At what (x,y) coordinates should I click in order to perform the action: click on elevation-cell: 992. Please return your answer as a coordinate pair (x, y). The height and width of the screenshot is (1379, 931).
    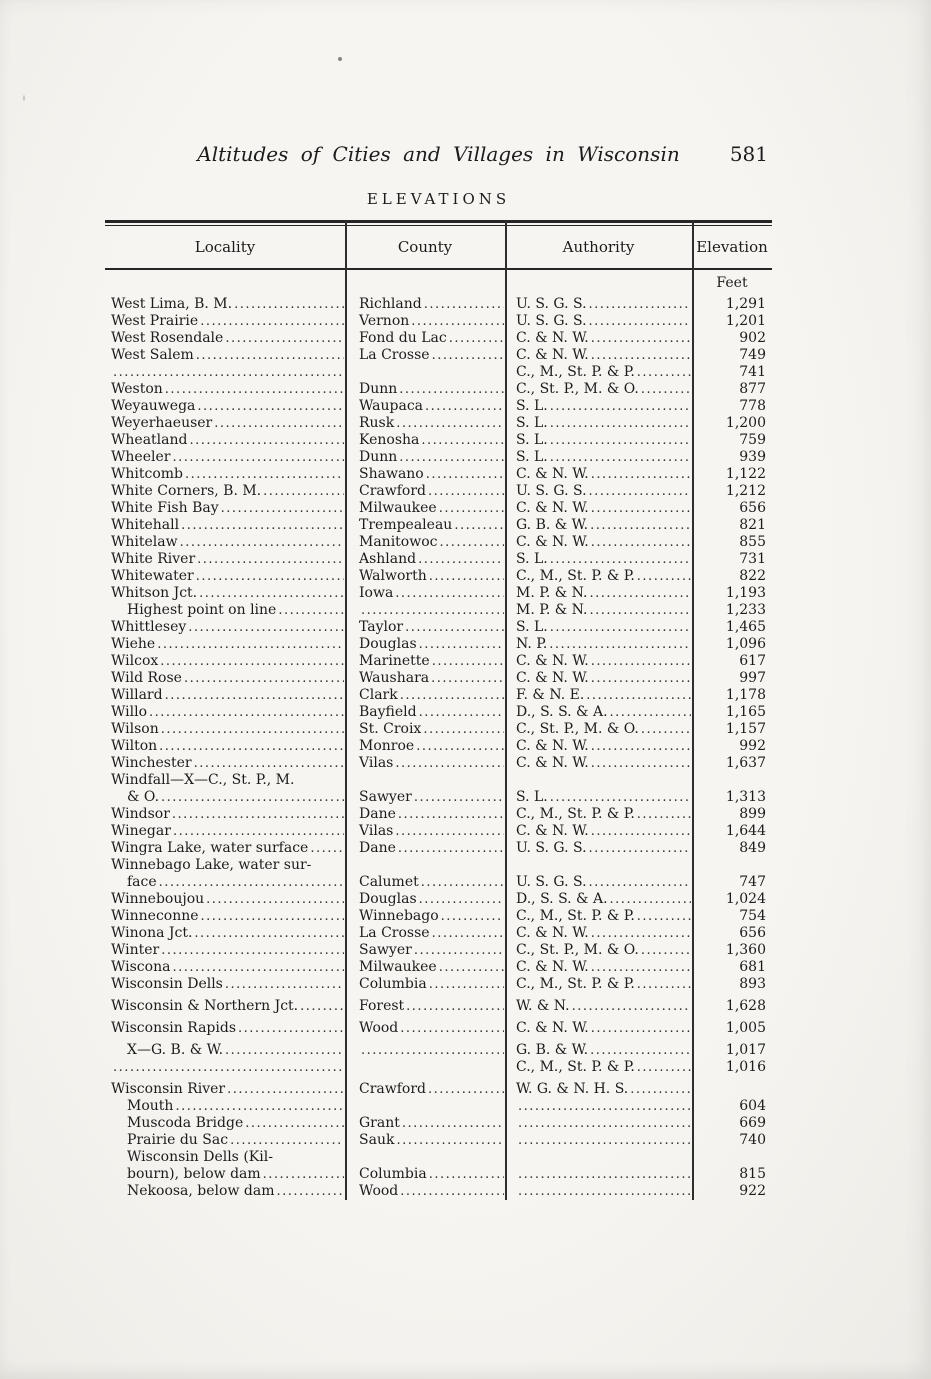
    Looking at the image, I should click on (732, 746).